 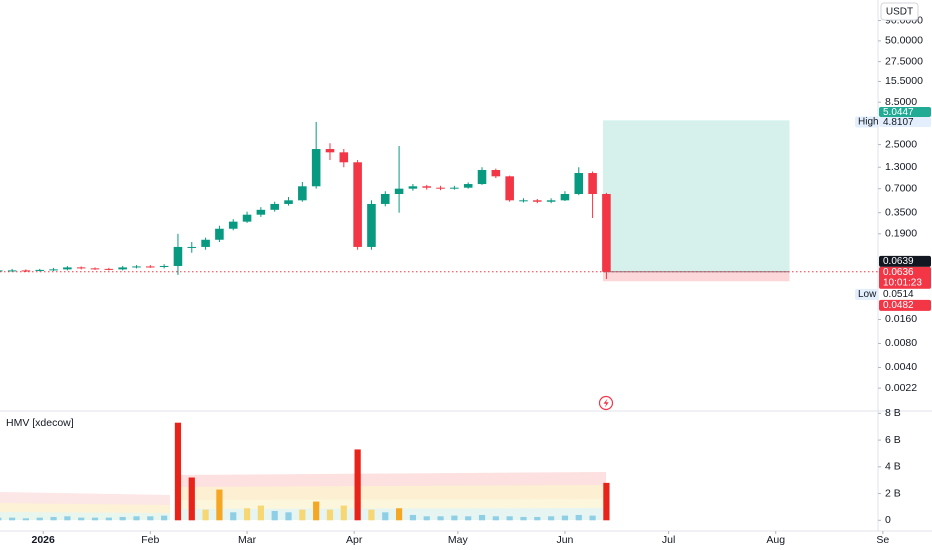 I want to click on high-label-box, so click(x=866, y=122).